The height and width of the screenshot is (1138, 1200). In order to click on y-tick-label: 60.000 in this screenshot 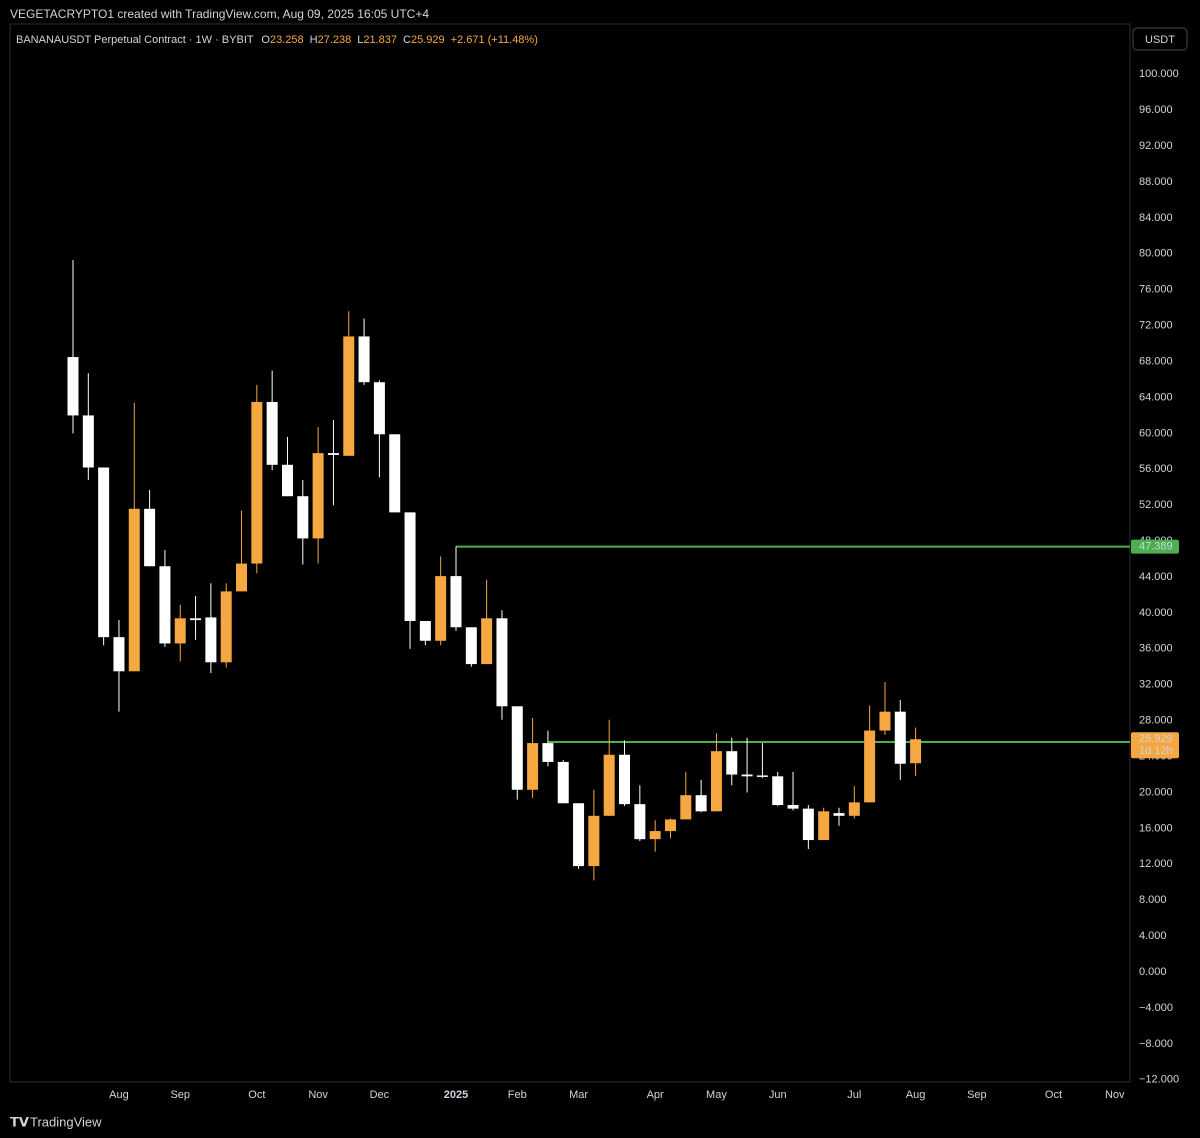, I will do `click(1156, 433)`.